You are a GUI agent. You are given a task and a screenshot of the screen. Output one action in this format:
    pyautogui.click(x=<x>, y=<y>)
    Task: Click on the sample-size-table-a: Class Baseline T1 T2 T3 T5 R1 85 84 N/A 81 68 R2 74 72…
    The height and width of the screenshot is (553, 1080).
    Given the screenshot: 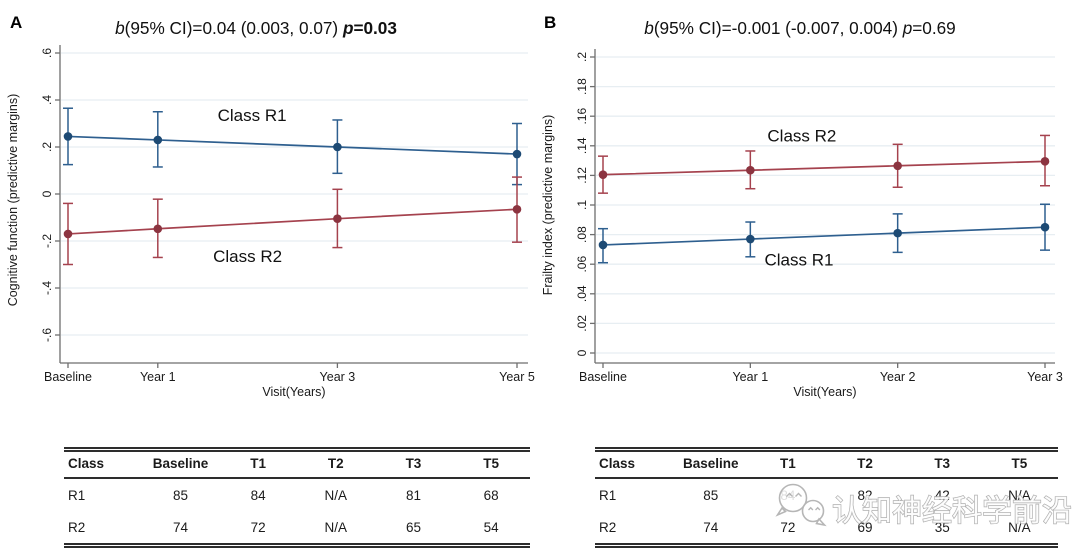 What is the action you would take?
    pyautogui.click(x=297, y=497)
    